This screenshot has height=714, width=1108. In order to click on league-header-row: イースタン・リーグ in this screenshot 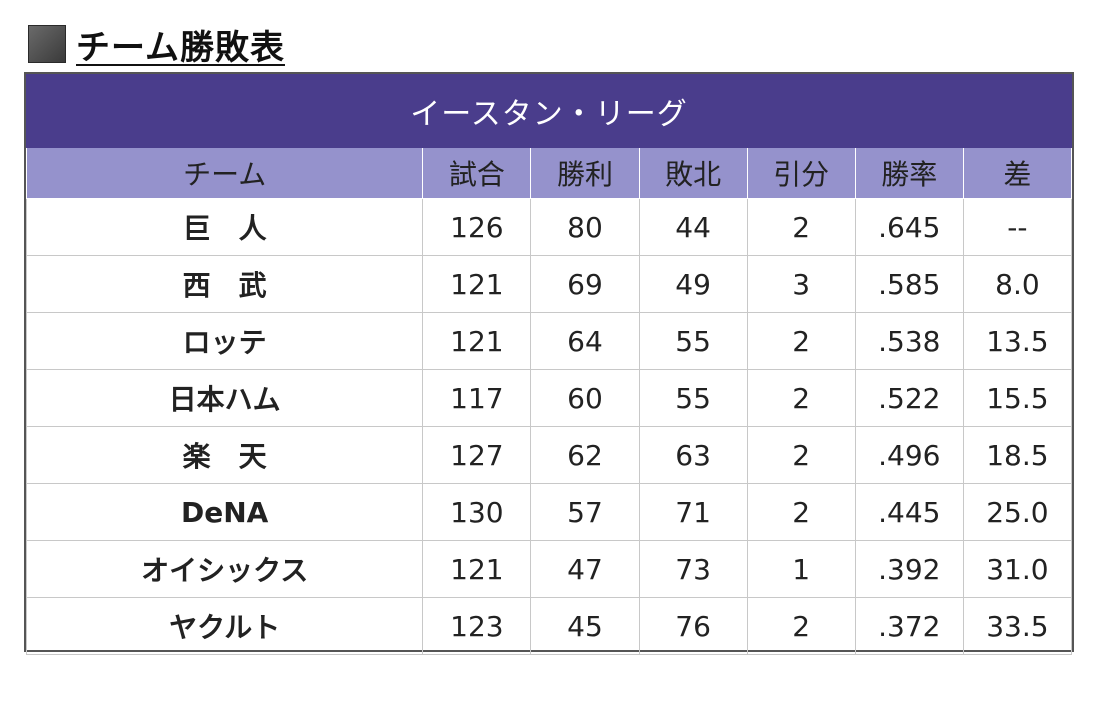, I will do `click(549, 111)`.